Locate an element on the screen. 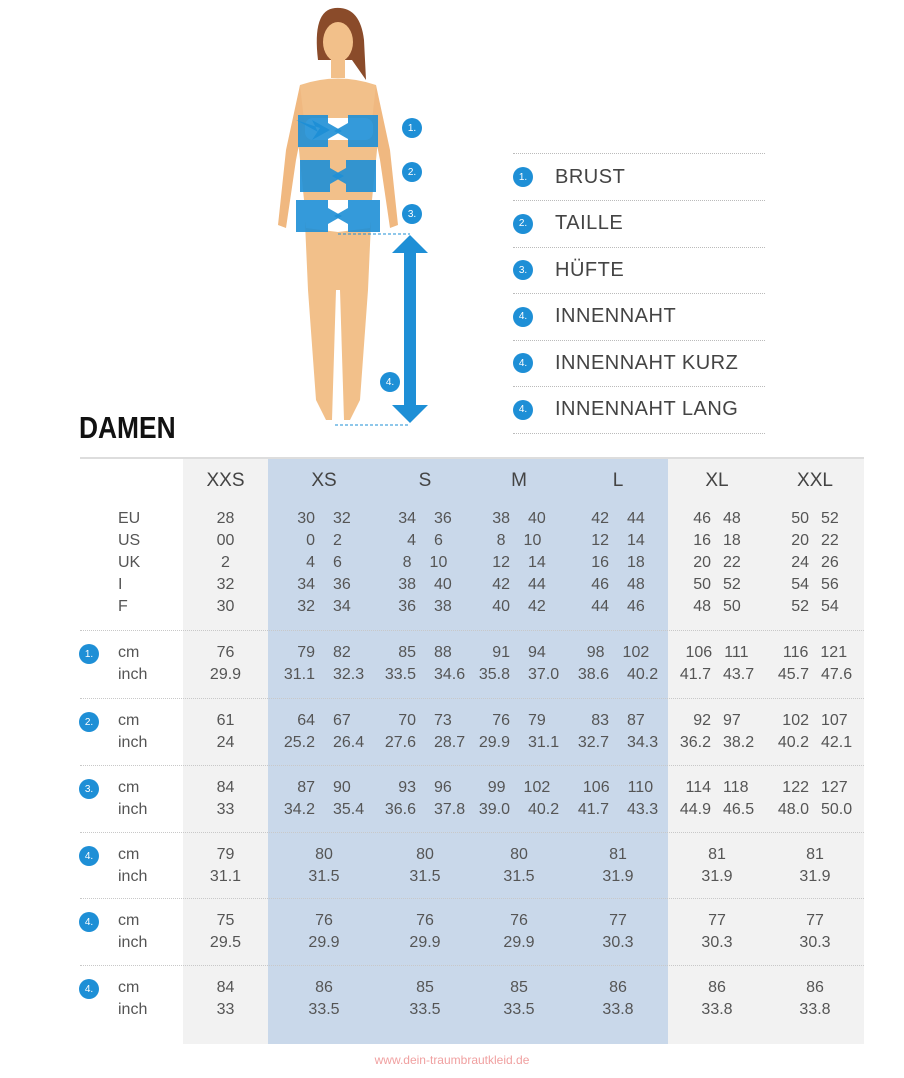 The image size is (904, 1078). cell-value: 61 is located at coordinates (225, 720).